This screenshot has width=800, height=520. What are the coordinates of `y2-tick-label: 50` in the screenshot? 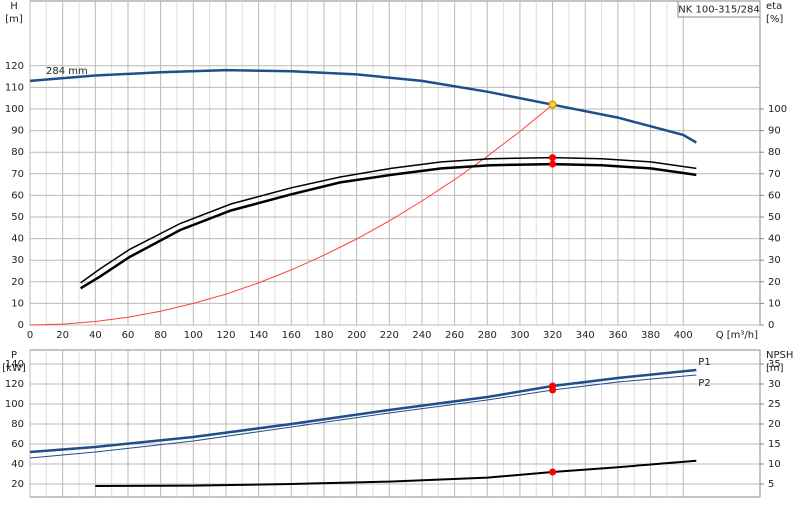 It's located at (774, 217).